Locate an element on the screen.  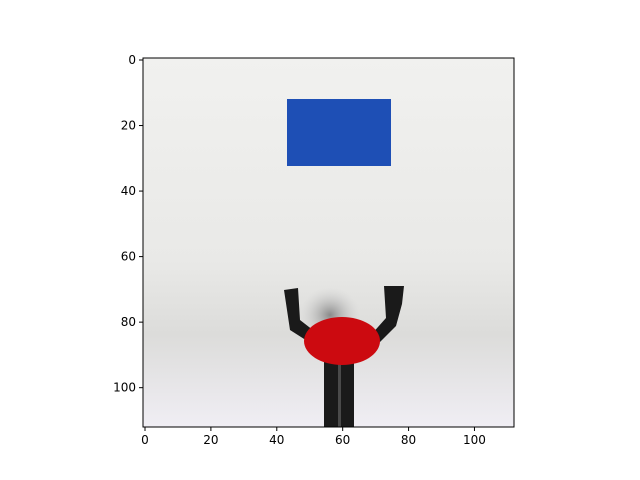
y-tick-label: 0 is located at coordinates (132, 60).